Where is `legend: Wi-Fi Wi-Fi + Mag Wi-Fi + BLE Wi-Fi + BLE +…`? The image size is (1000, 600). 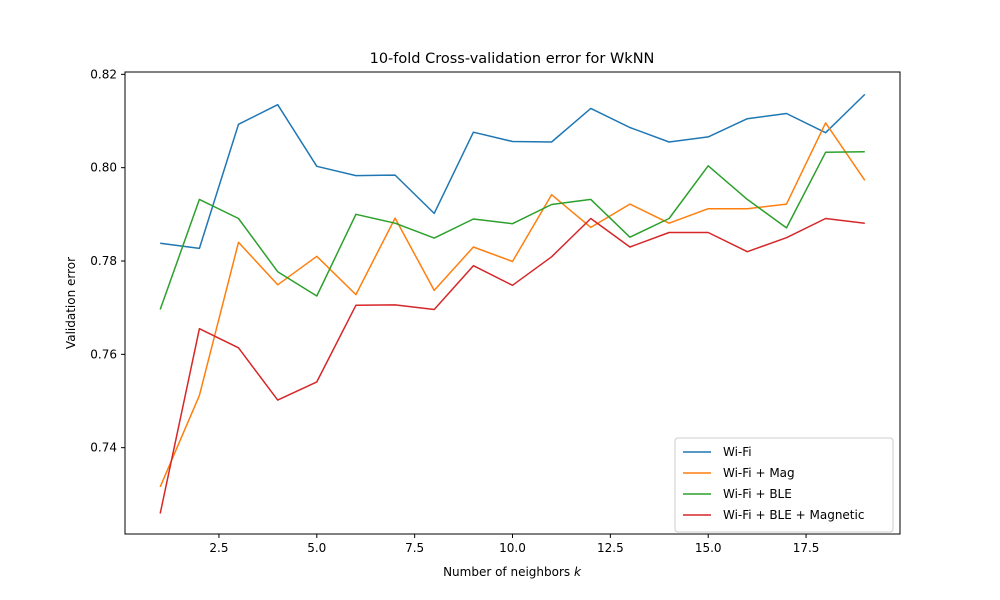
legend: Wi-Fi Wi-Fi + Mag Wi-Fi + BLE Wi-Fi + BLE +… is located at coordinates (784, 485).